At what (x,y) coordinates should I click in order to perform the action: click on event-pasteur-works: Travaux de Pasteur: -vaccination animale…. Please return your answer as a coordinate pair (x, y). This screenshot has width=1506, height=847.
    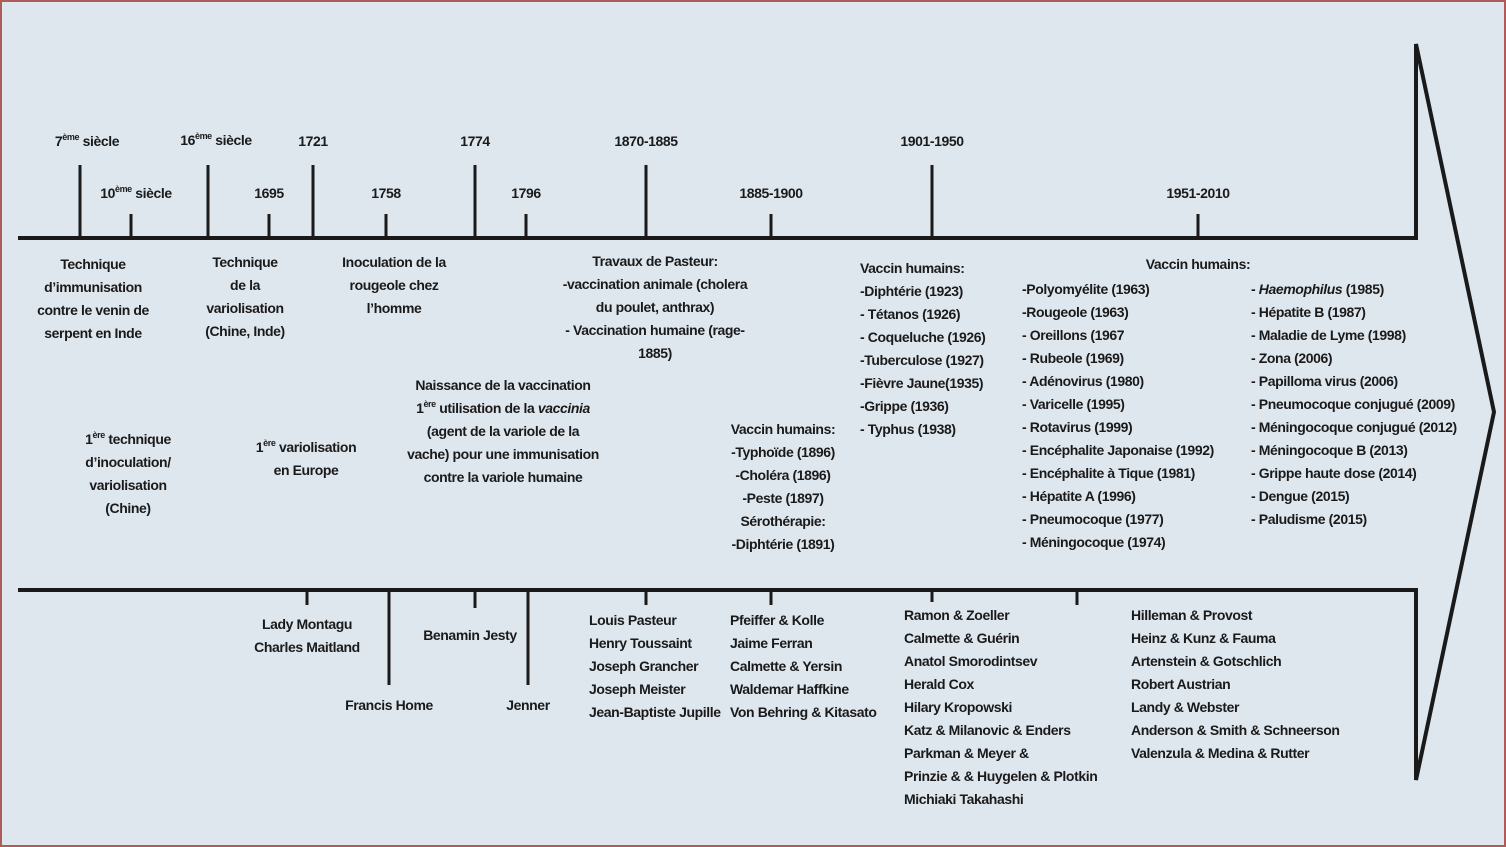
    Looking at the image, I should click on (655, 307).